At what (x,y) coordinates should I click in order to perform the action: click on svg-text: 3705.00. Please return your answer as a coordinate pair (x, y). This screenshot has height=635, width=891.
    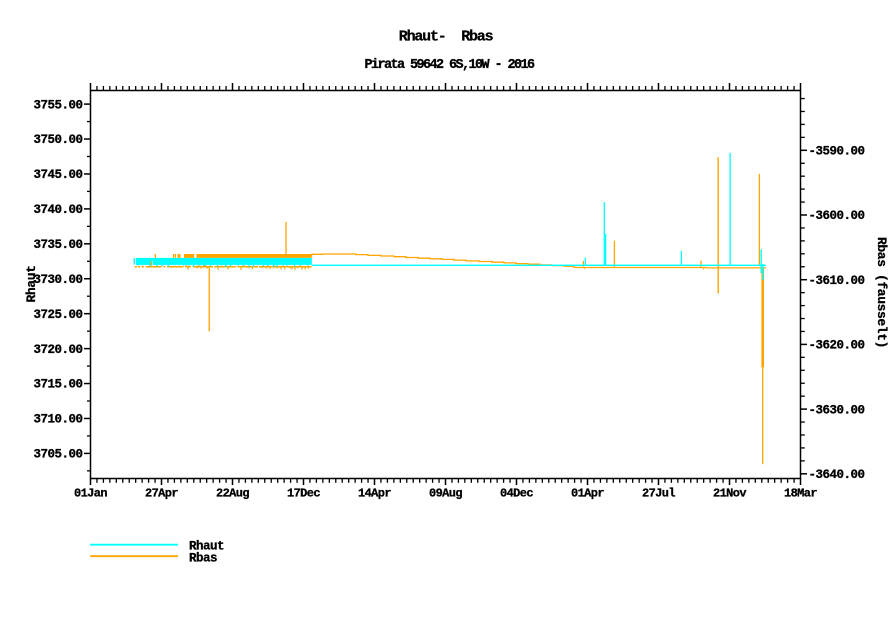
    Looking at the image, I should click on (57, 455).